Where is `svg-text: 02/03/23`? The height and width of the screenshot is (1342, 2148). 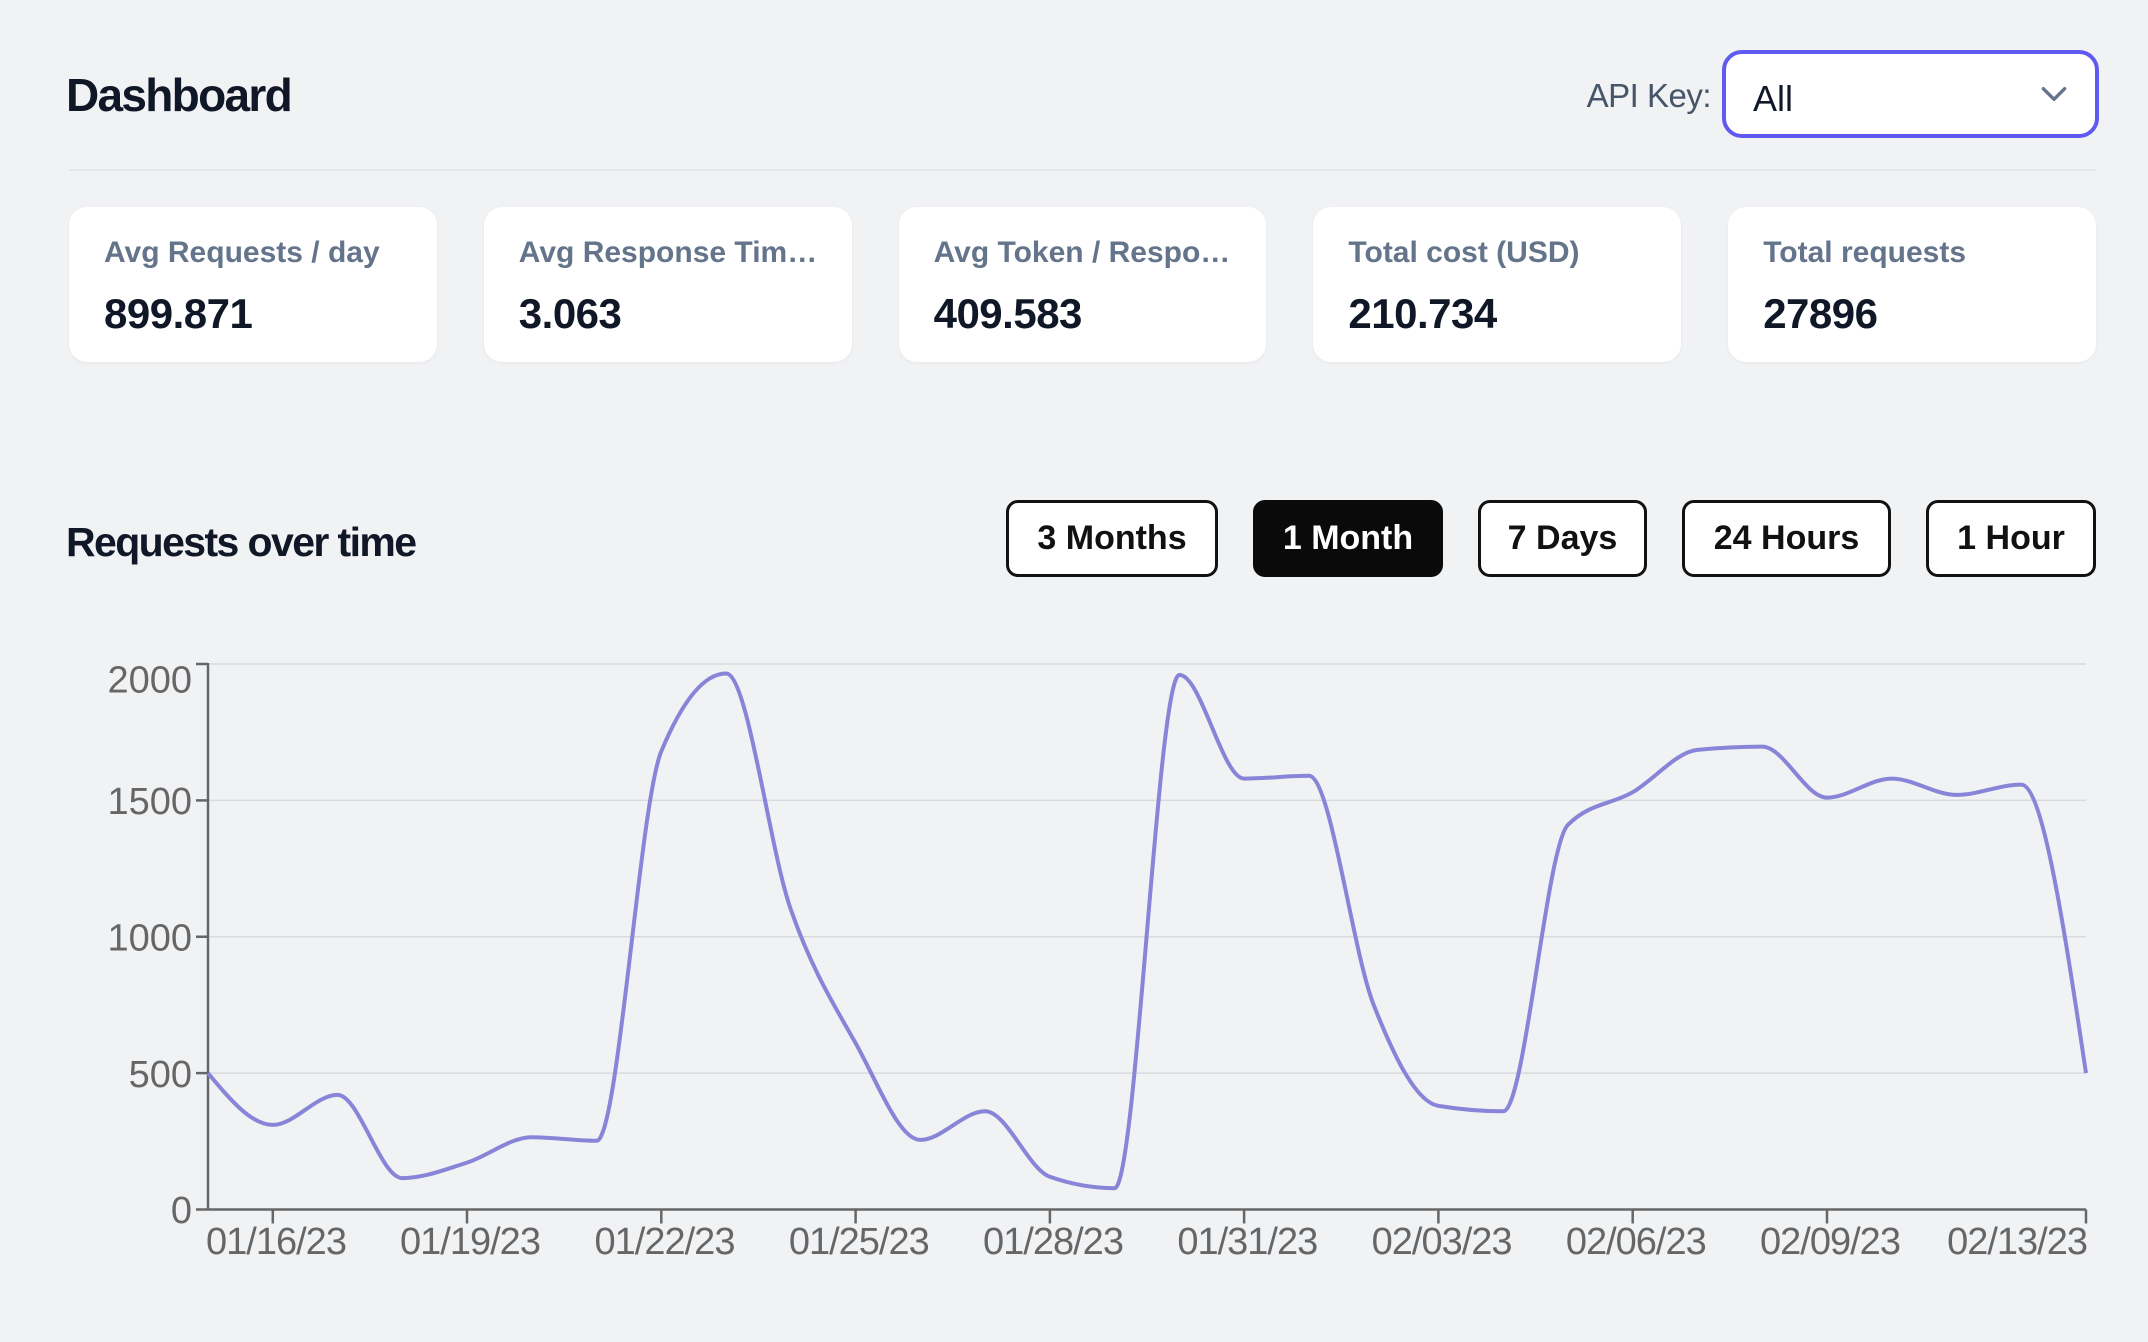 svg-text: 02/03/23 is located at coordinates (1442, 1242).